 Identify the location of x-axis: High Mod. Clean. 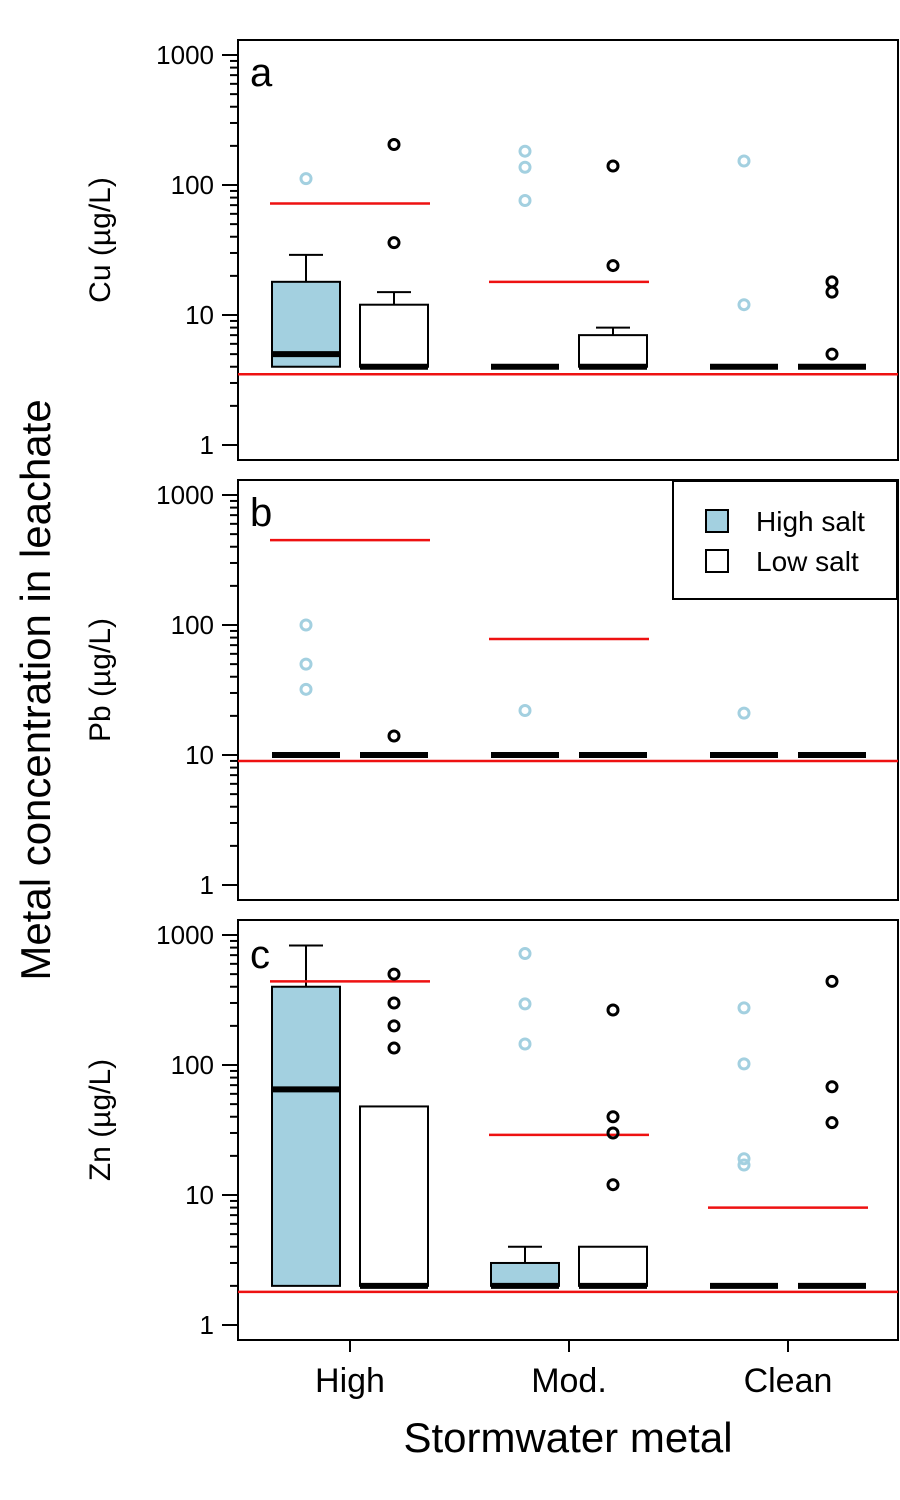
(573, 1370).